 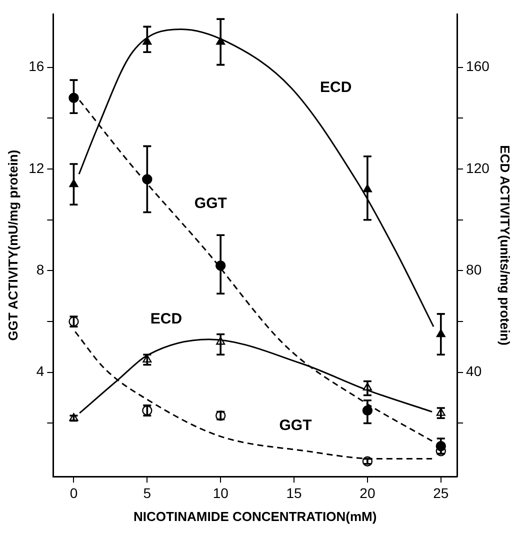 What do you see at coordinates (505, 245) in the screenshot?
I see `y2-axis-title: ECD ACTIVITY(units/mg protein)` at bounding box center [505, 245].